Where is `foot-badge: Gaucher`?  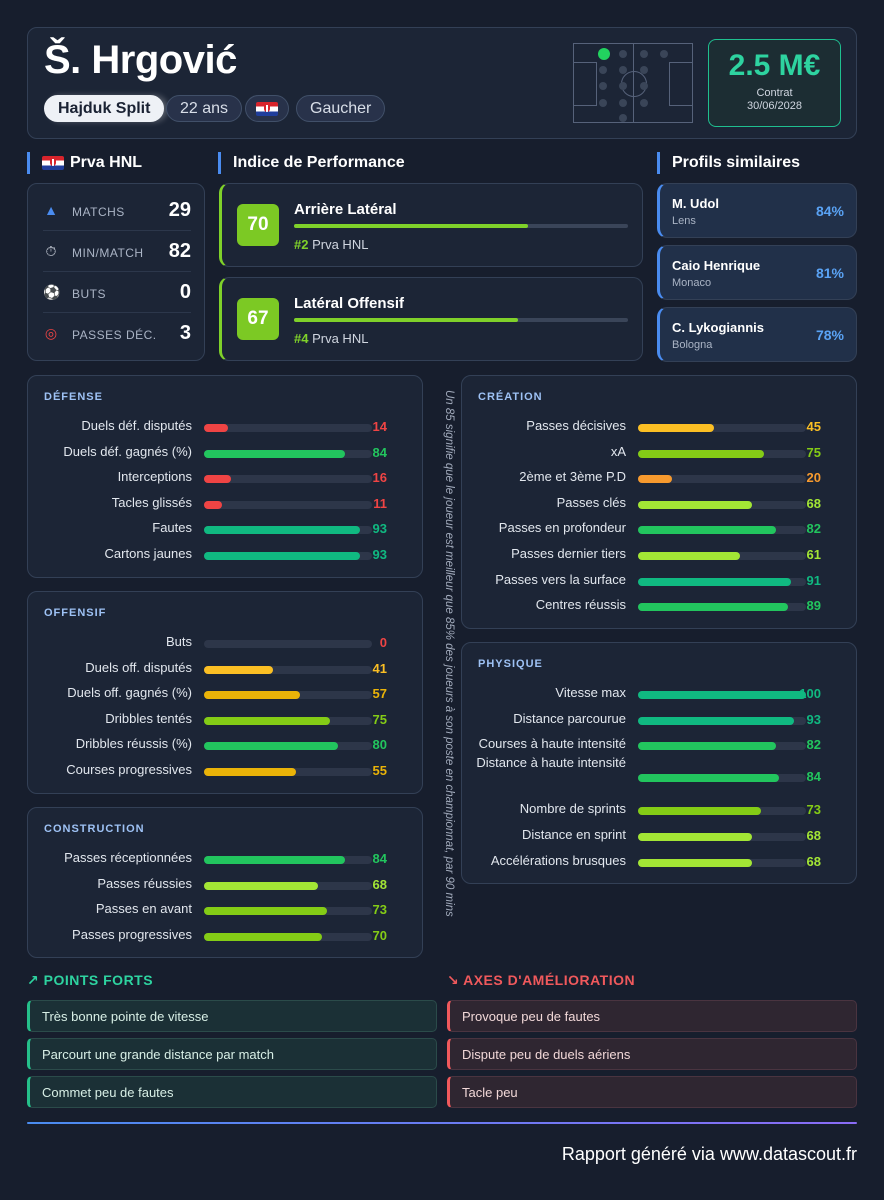
foot-badge: Gaucher is located at coordinates (341, 108).